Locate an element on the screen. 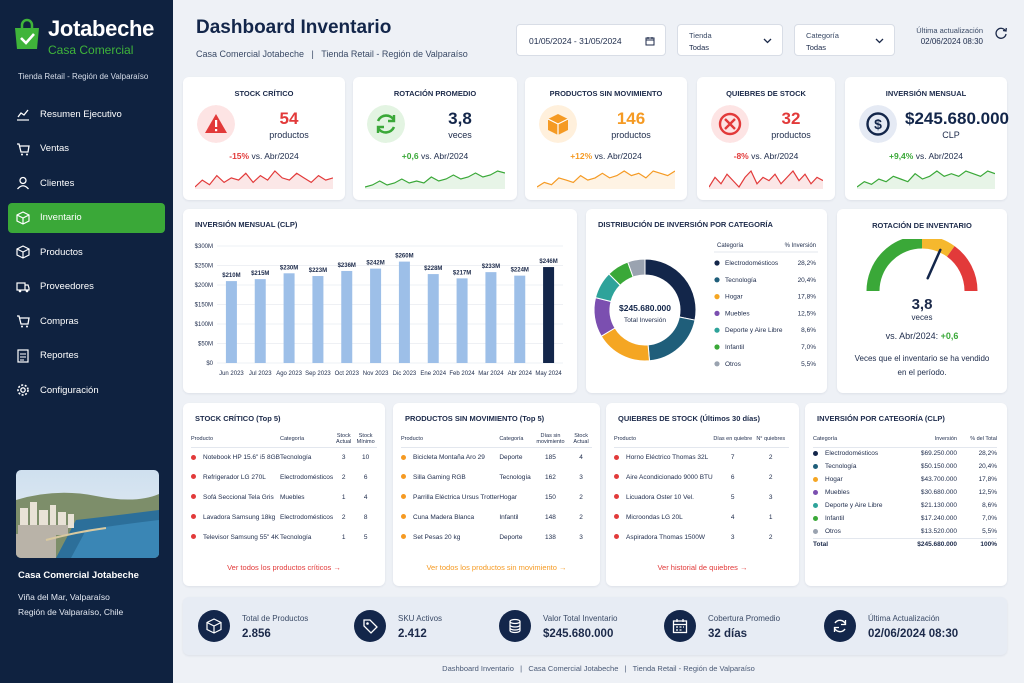 The height and width of the screenshot is (683, 1024). cell-text: 28,2% is located at coordinates (987, 454).